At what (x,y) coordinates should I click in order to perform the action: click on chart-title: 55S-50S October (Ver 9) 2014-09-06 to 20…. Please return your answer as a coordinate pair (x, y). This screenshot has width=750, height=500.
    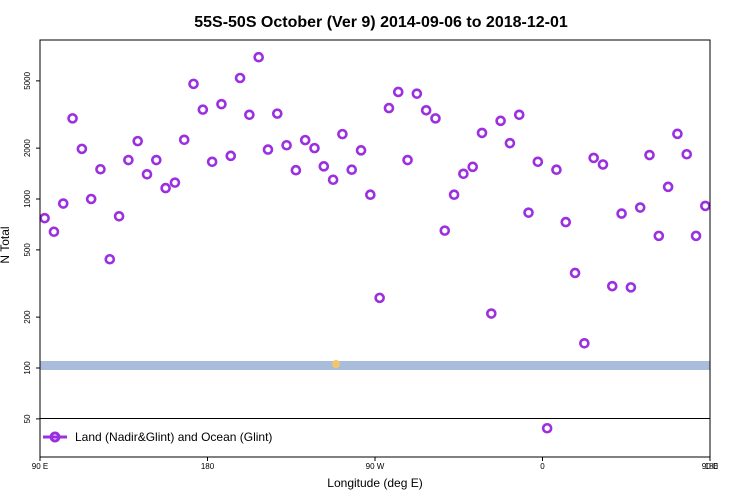
    Looking at the image, I should click on (381, 22).